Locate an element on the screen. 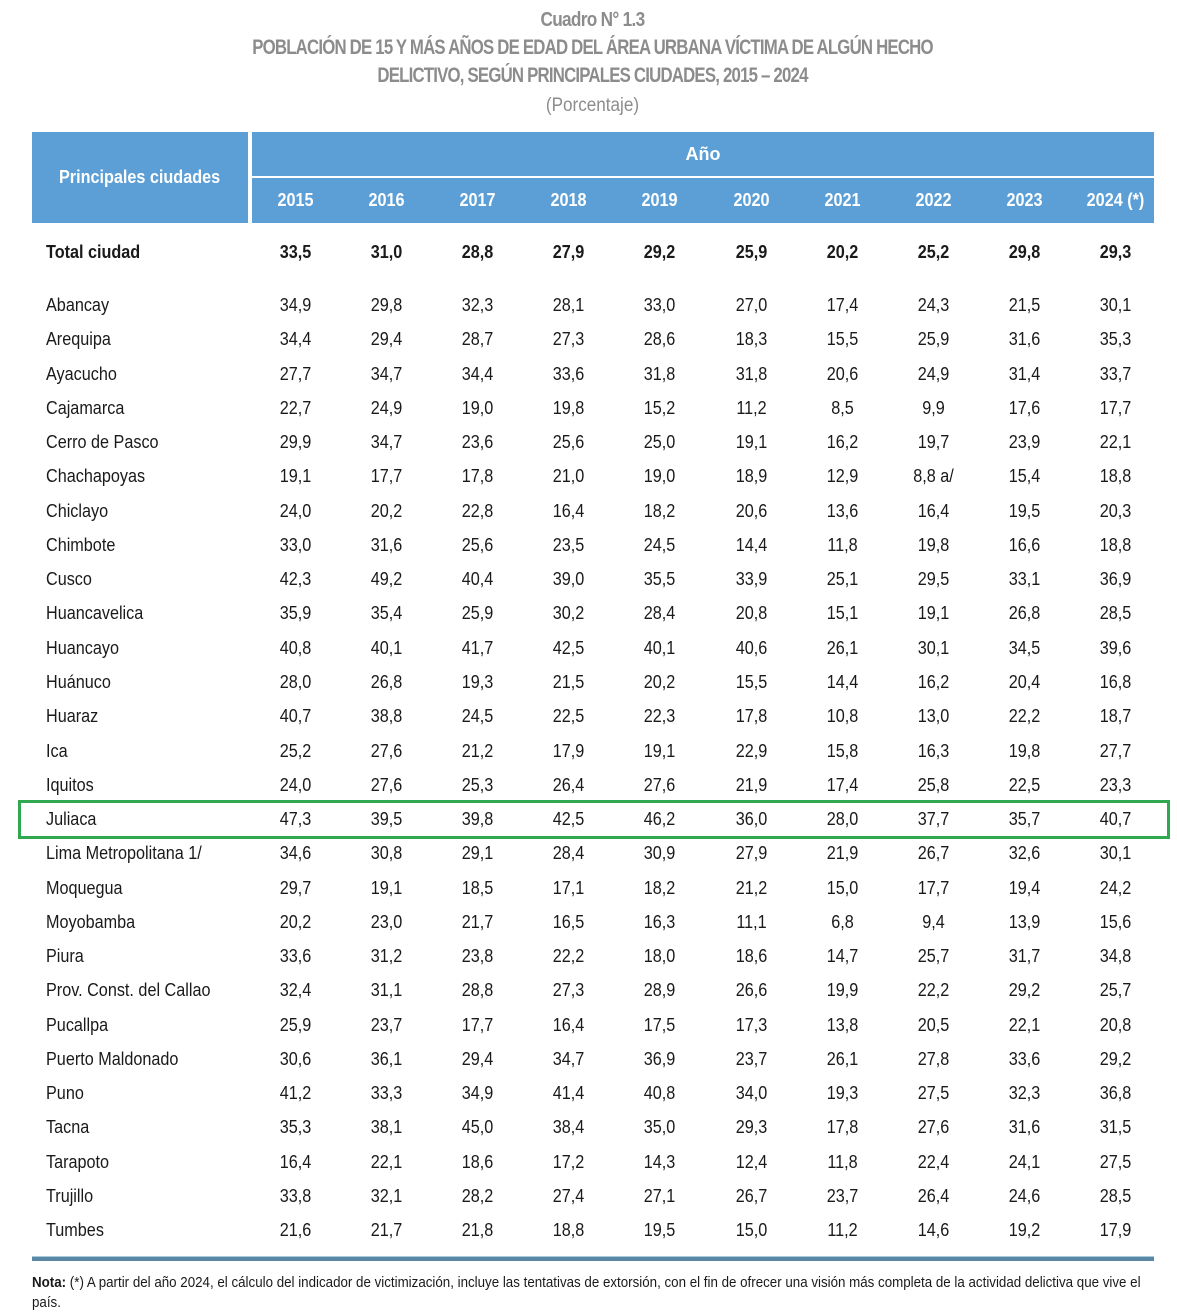 The height and width of the screenshot is (1315, 1177). value-cell: 26,4 is located at coordinates (933, 1196).